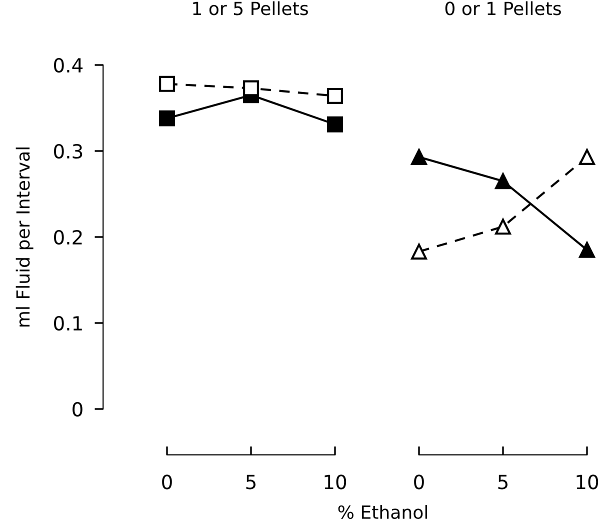 This screenshot has height=522, width=608. What do you see at coordinates (68, 65) in the screenshot?
I see `y-tick-label: 0.4` at bounding box center [68, 65].